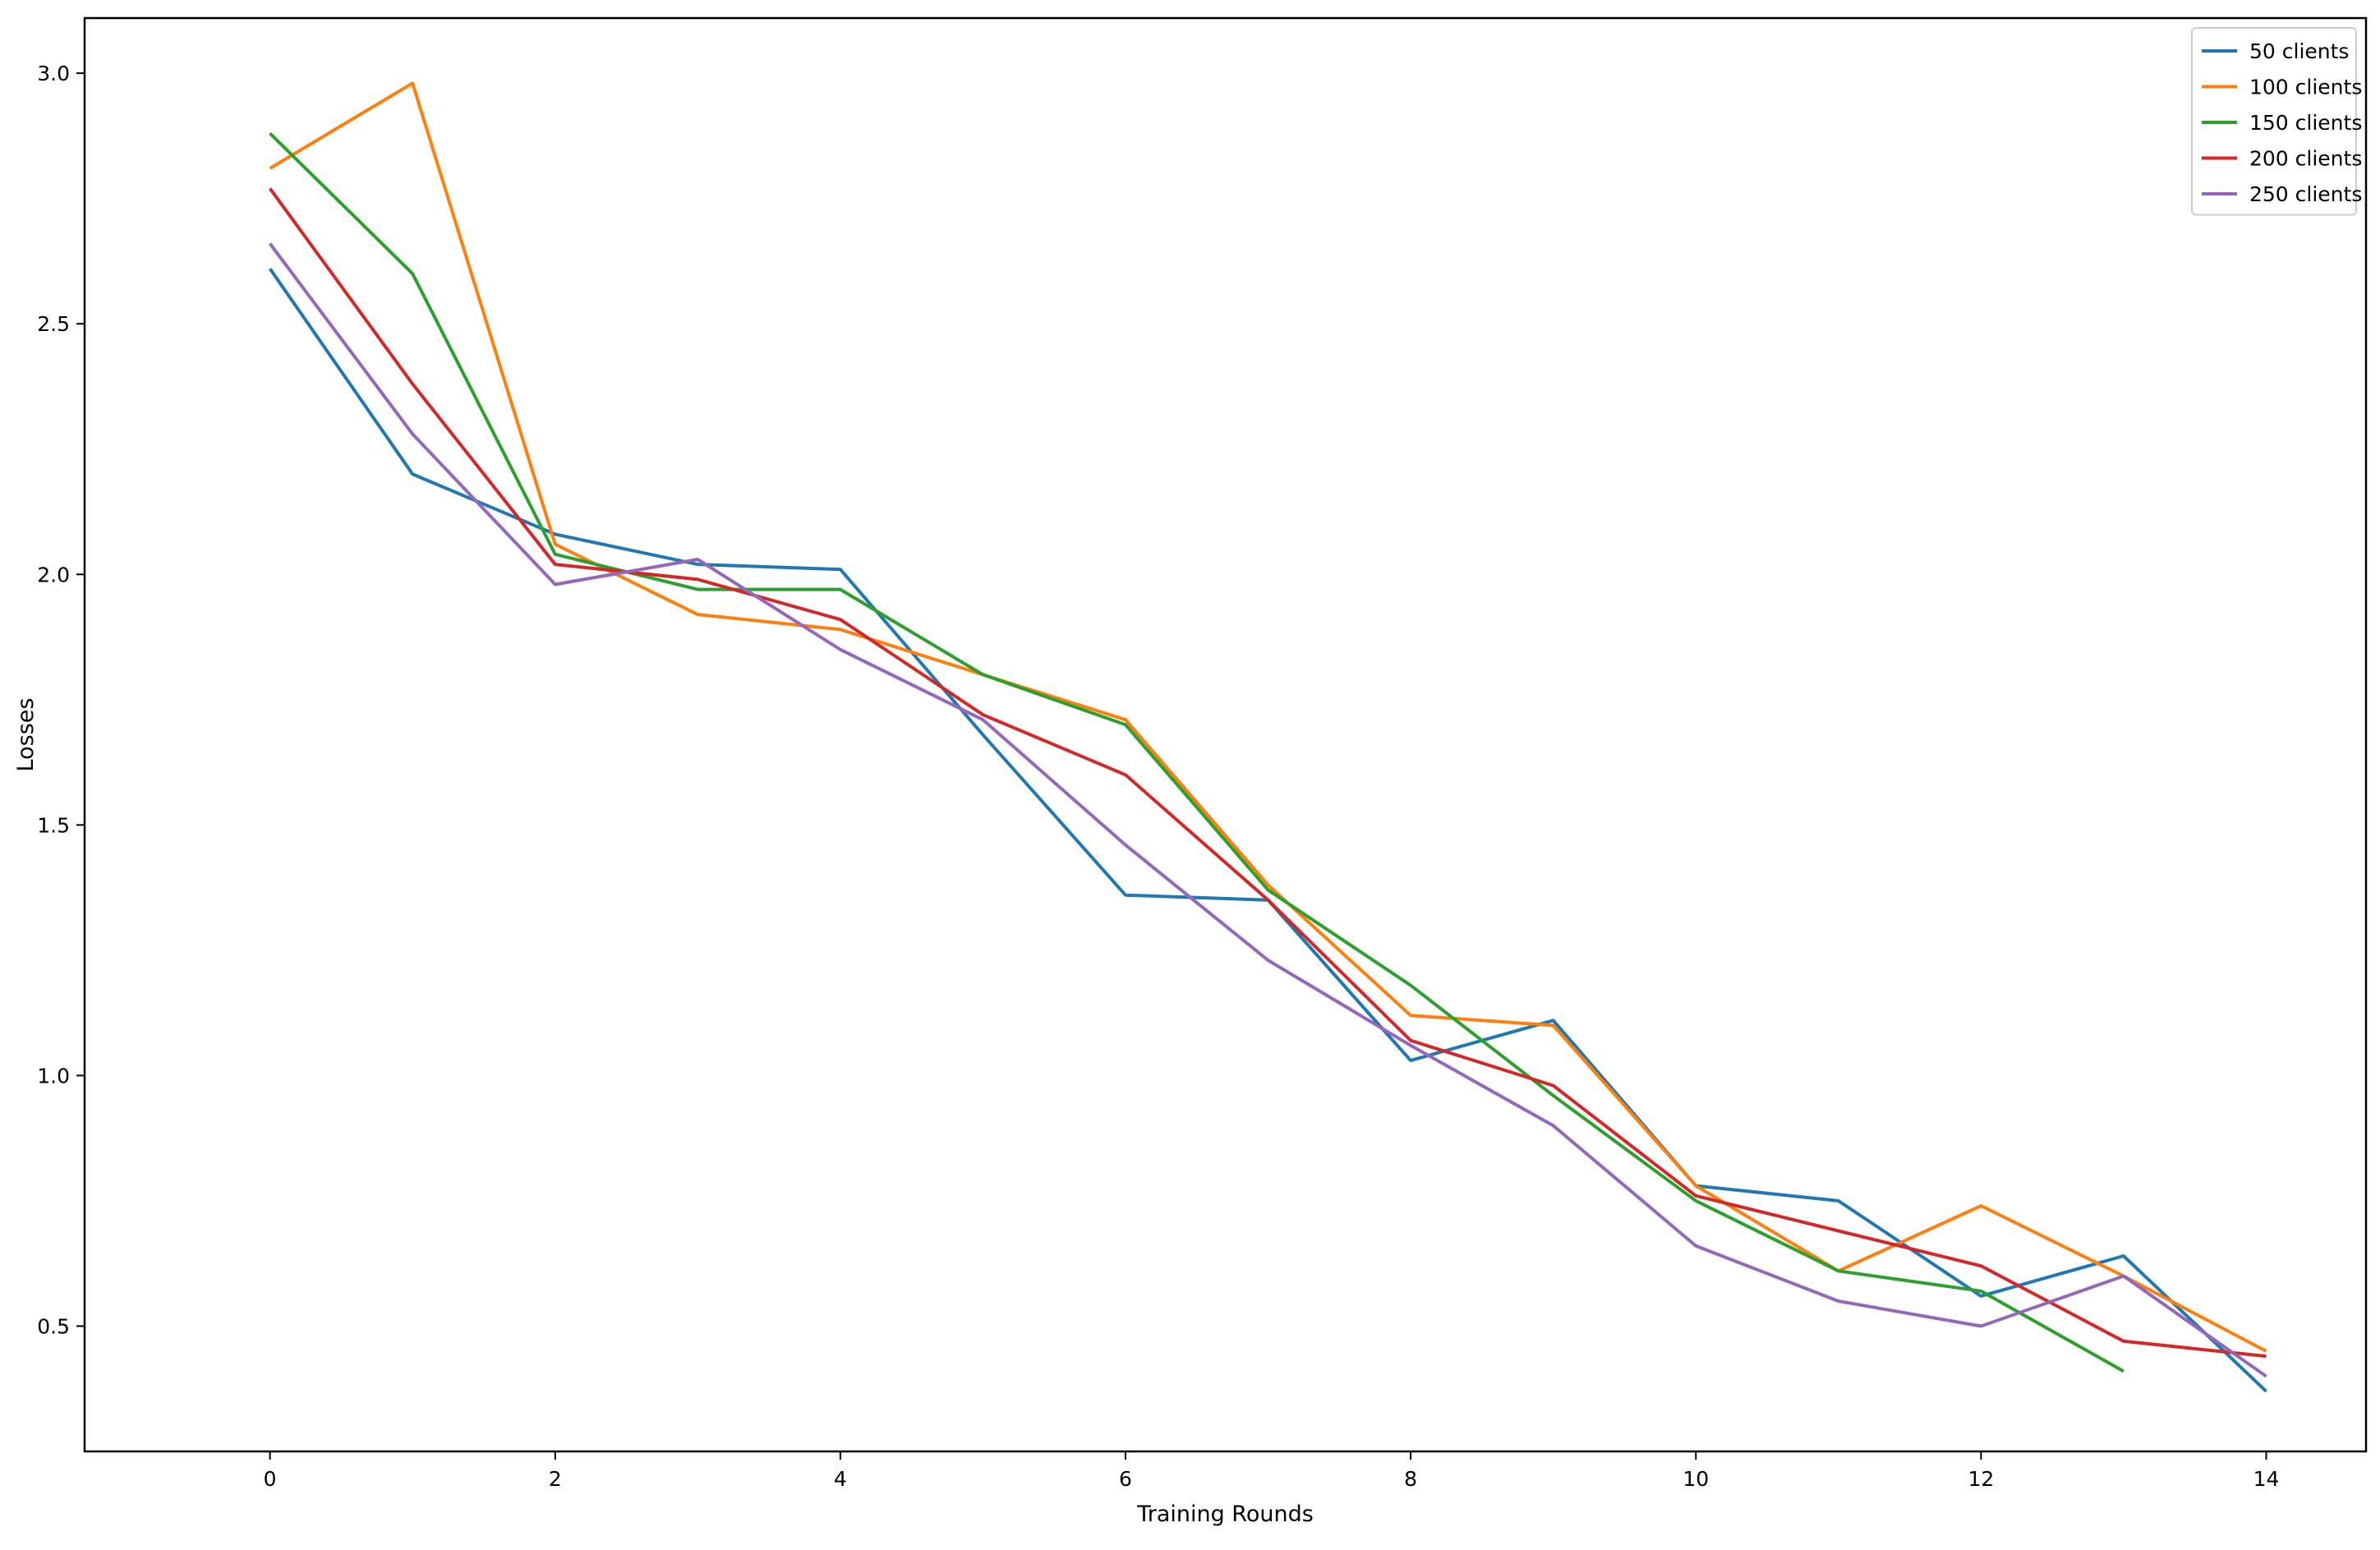 The height and width of the screenshot is (1550, 2380). Describe the element at coordinates (1696, 1479) in the screenshot. I see `x-tick-label: 10` at that location.